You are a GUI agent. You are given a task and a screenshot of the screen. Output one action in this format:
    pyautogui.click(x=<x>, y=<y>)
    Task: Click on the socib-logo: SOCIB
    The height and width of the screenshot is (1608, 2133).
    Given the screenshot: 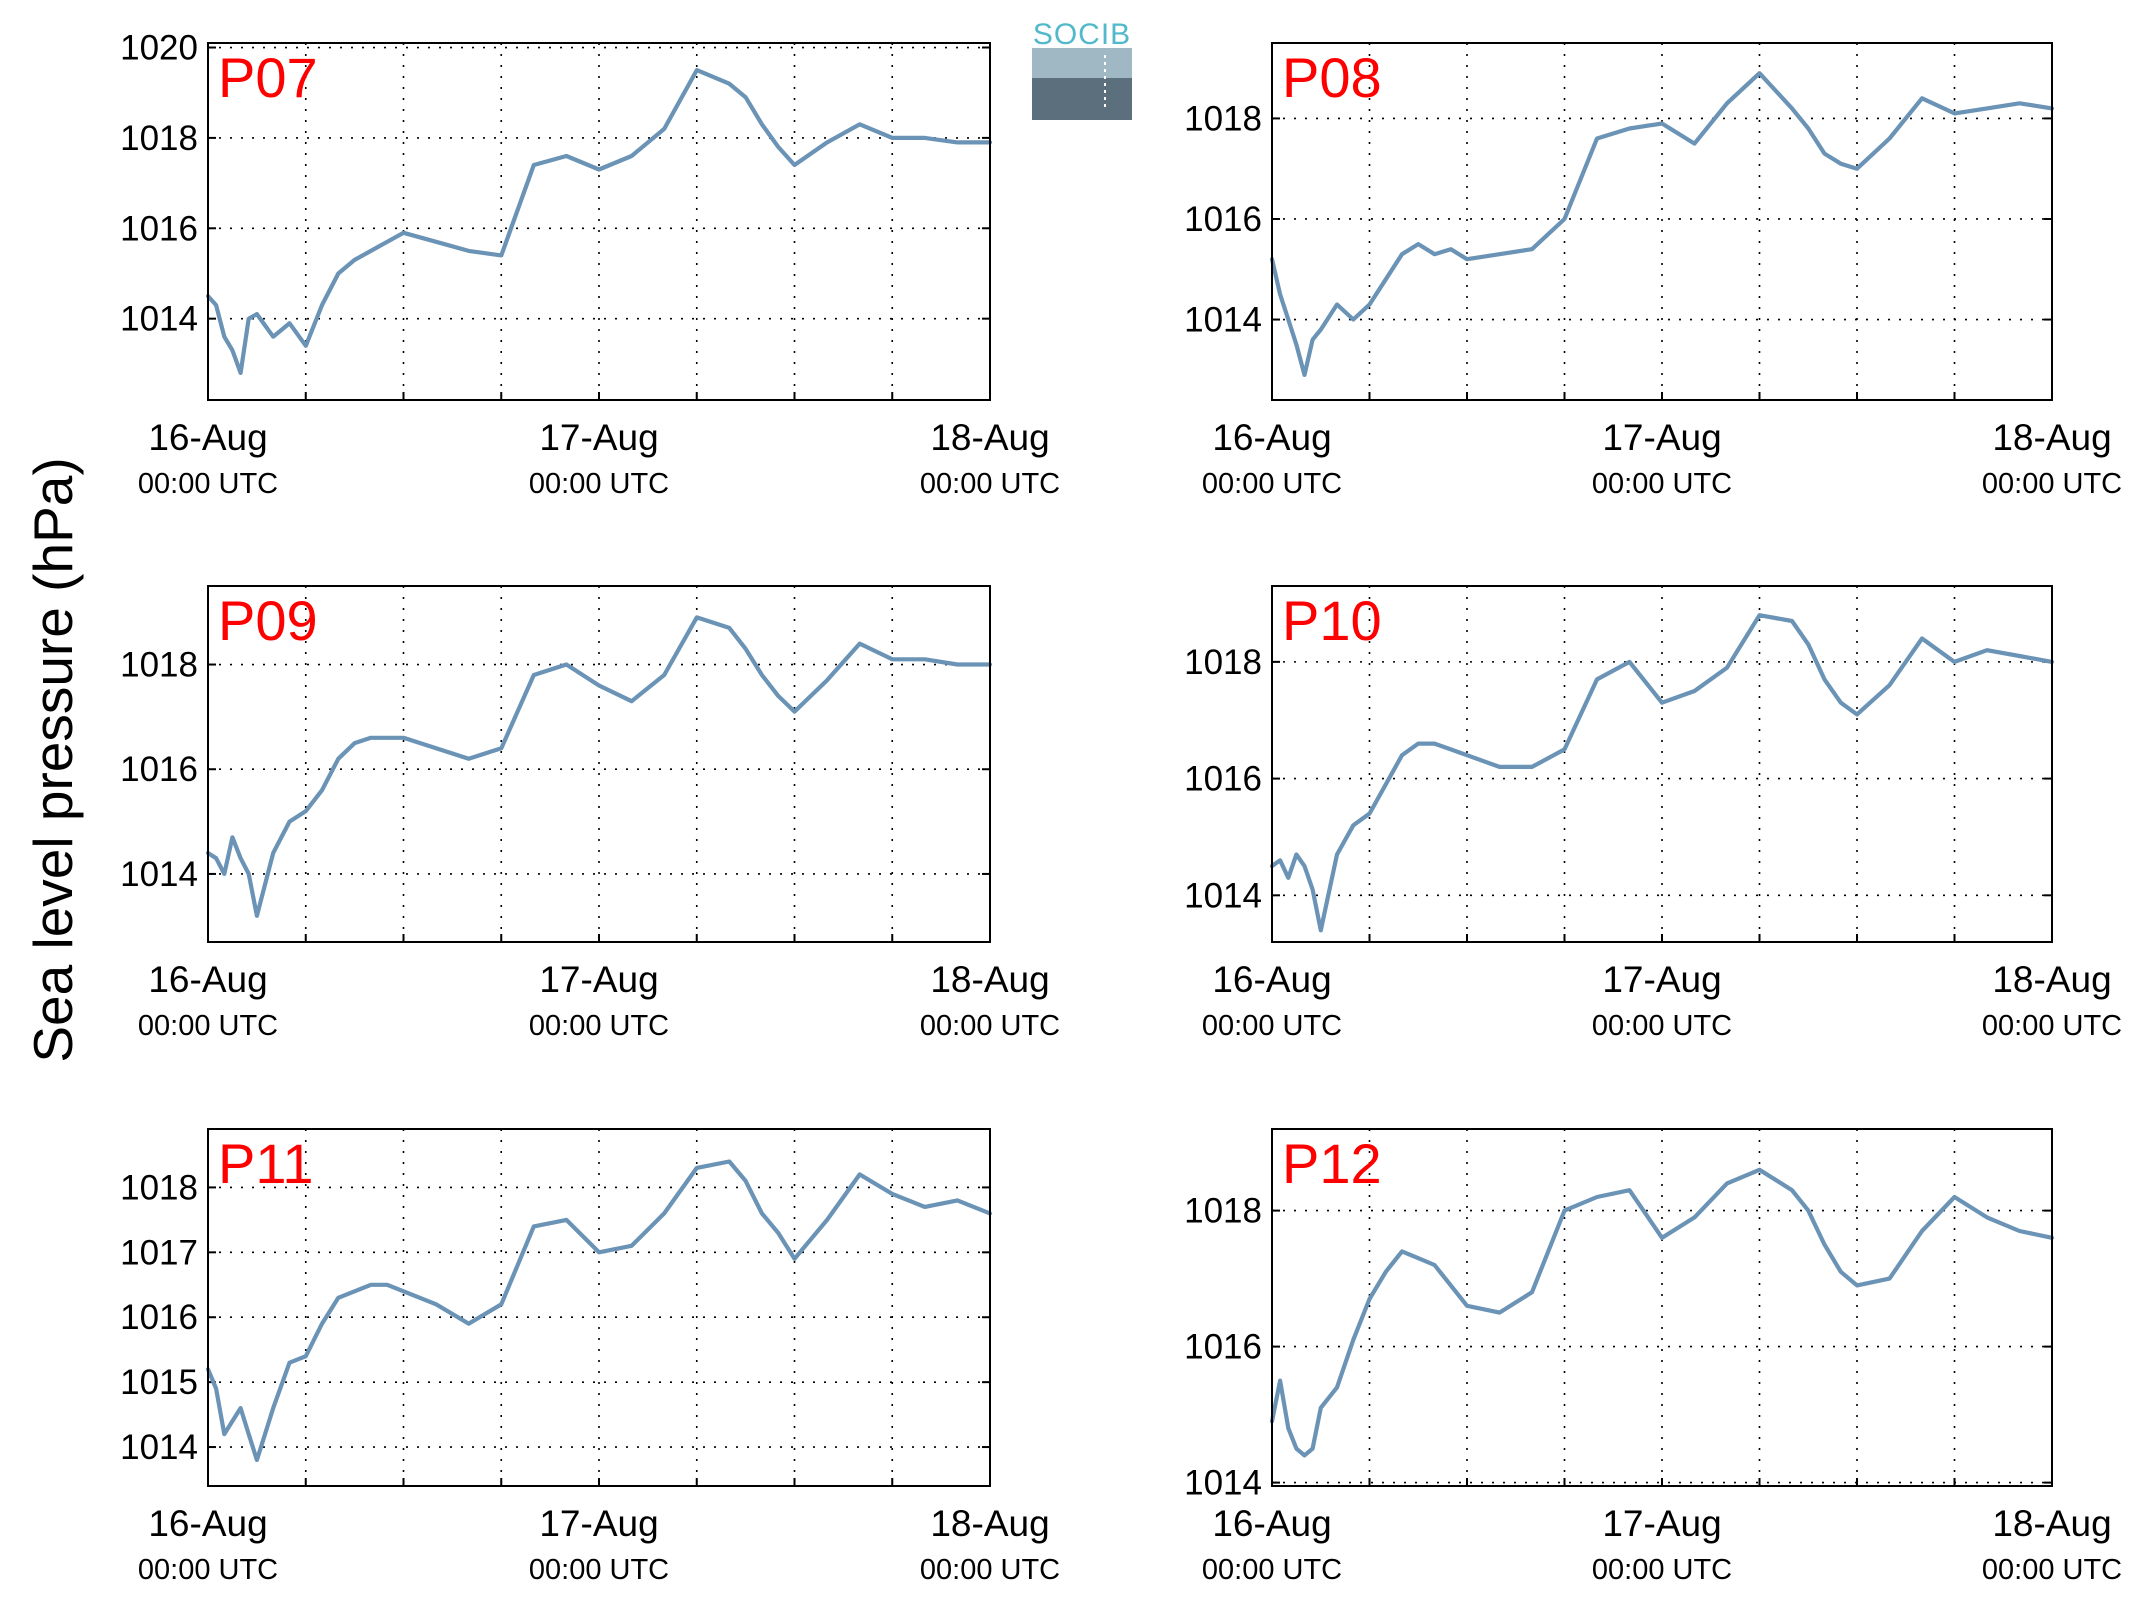 What is the action you would take?
    pyautogui.click(x=1082, y=69)
    